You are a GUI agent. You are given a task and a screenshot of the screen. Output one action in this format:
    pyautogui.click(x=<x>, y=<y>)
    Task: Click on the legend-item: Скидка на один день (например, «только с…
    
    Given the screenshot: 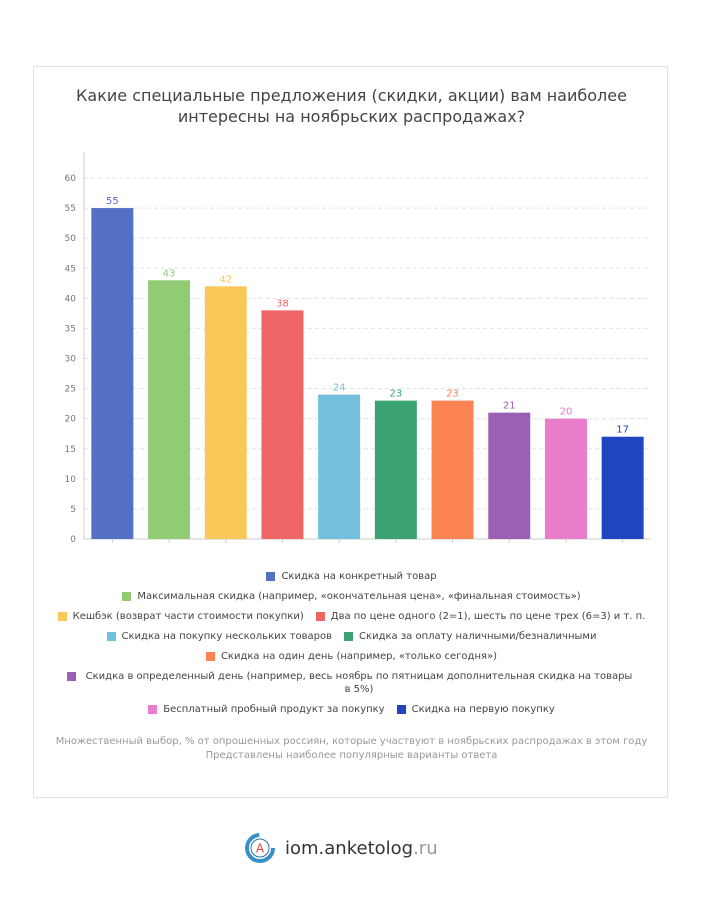 What is the action you would take?
    pyautogui.click(x=351, y=656)
    